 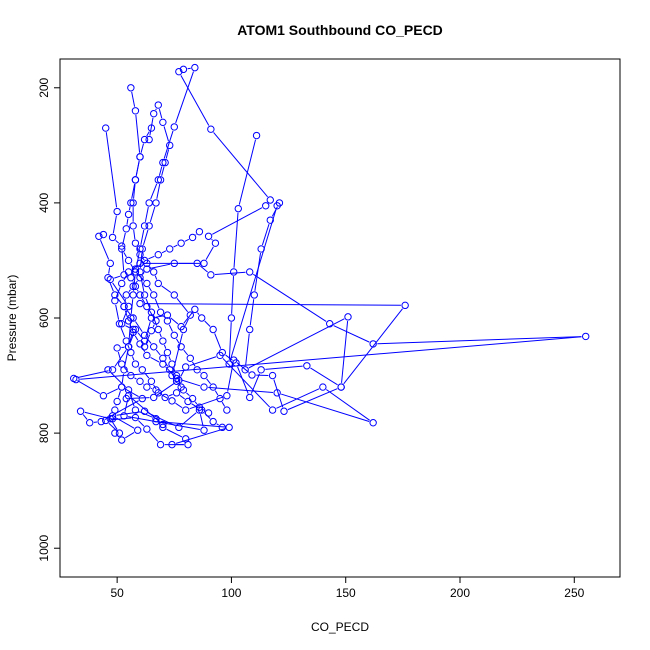 I want to click on chart-title: ATOM1 Southbound CO_PECD, so click(x=340, y=30).